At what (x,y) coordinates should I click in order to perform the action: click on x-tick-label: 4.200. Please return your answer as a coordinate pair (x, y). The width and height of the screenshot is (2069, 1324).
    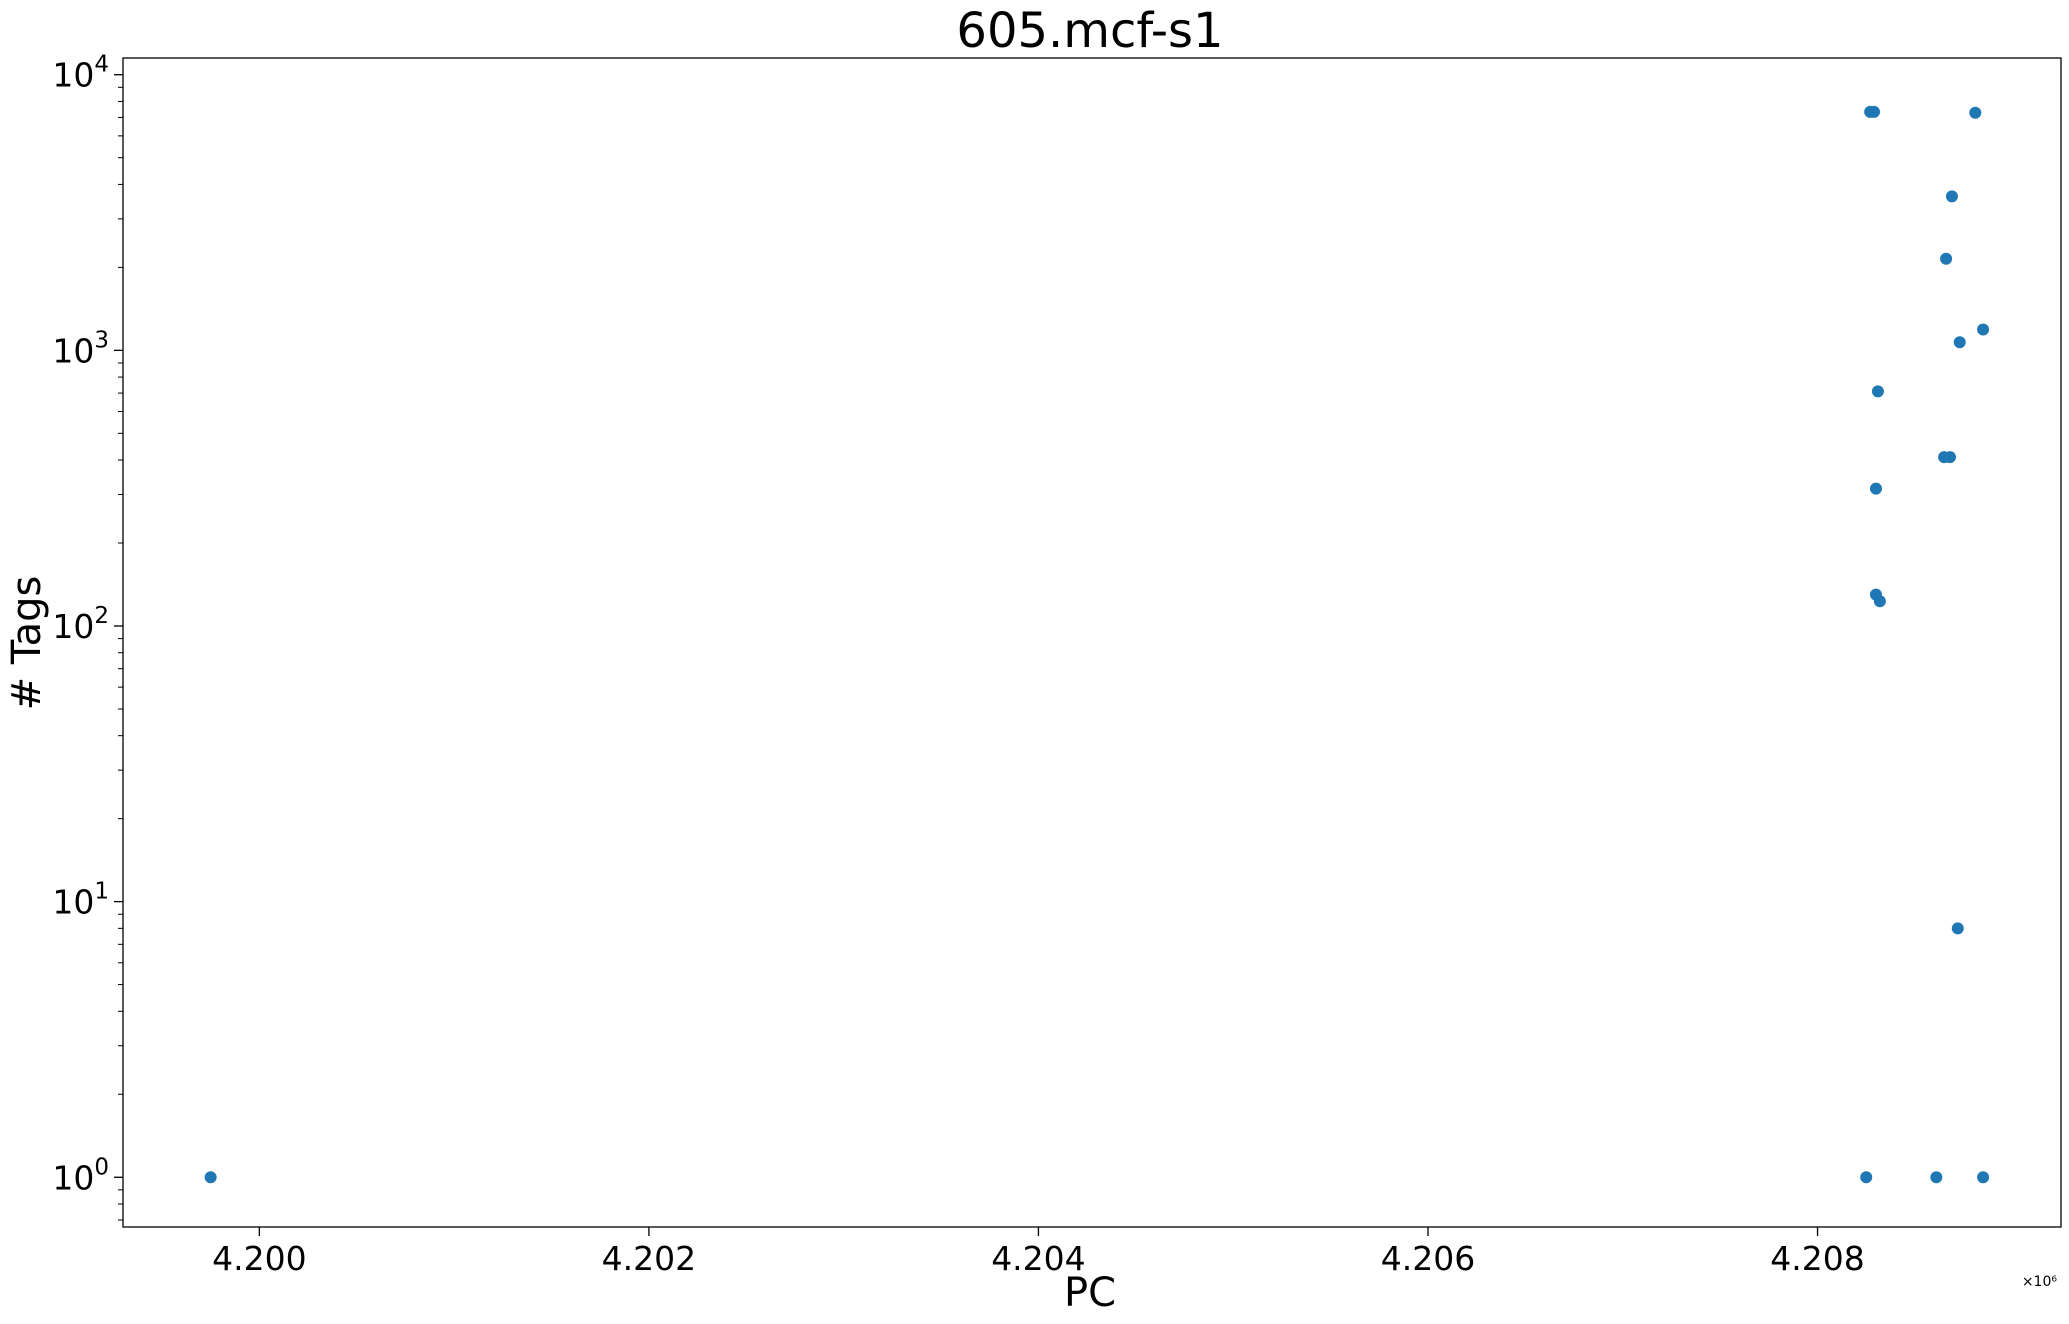
    Looking at the image, I should click on (259, 1258).